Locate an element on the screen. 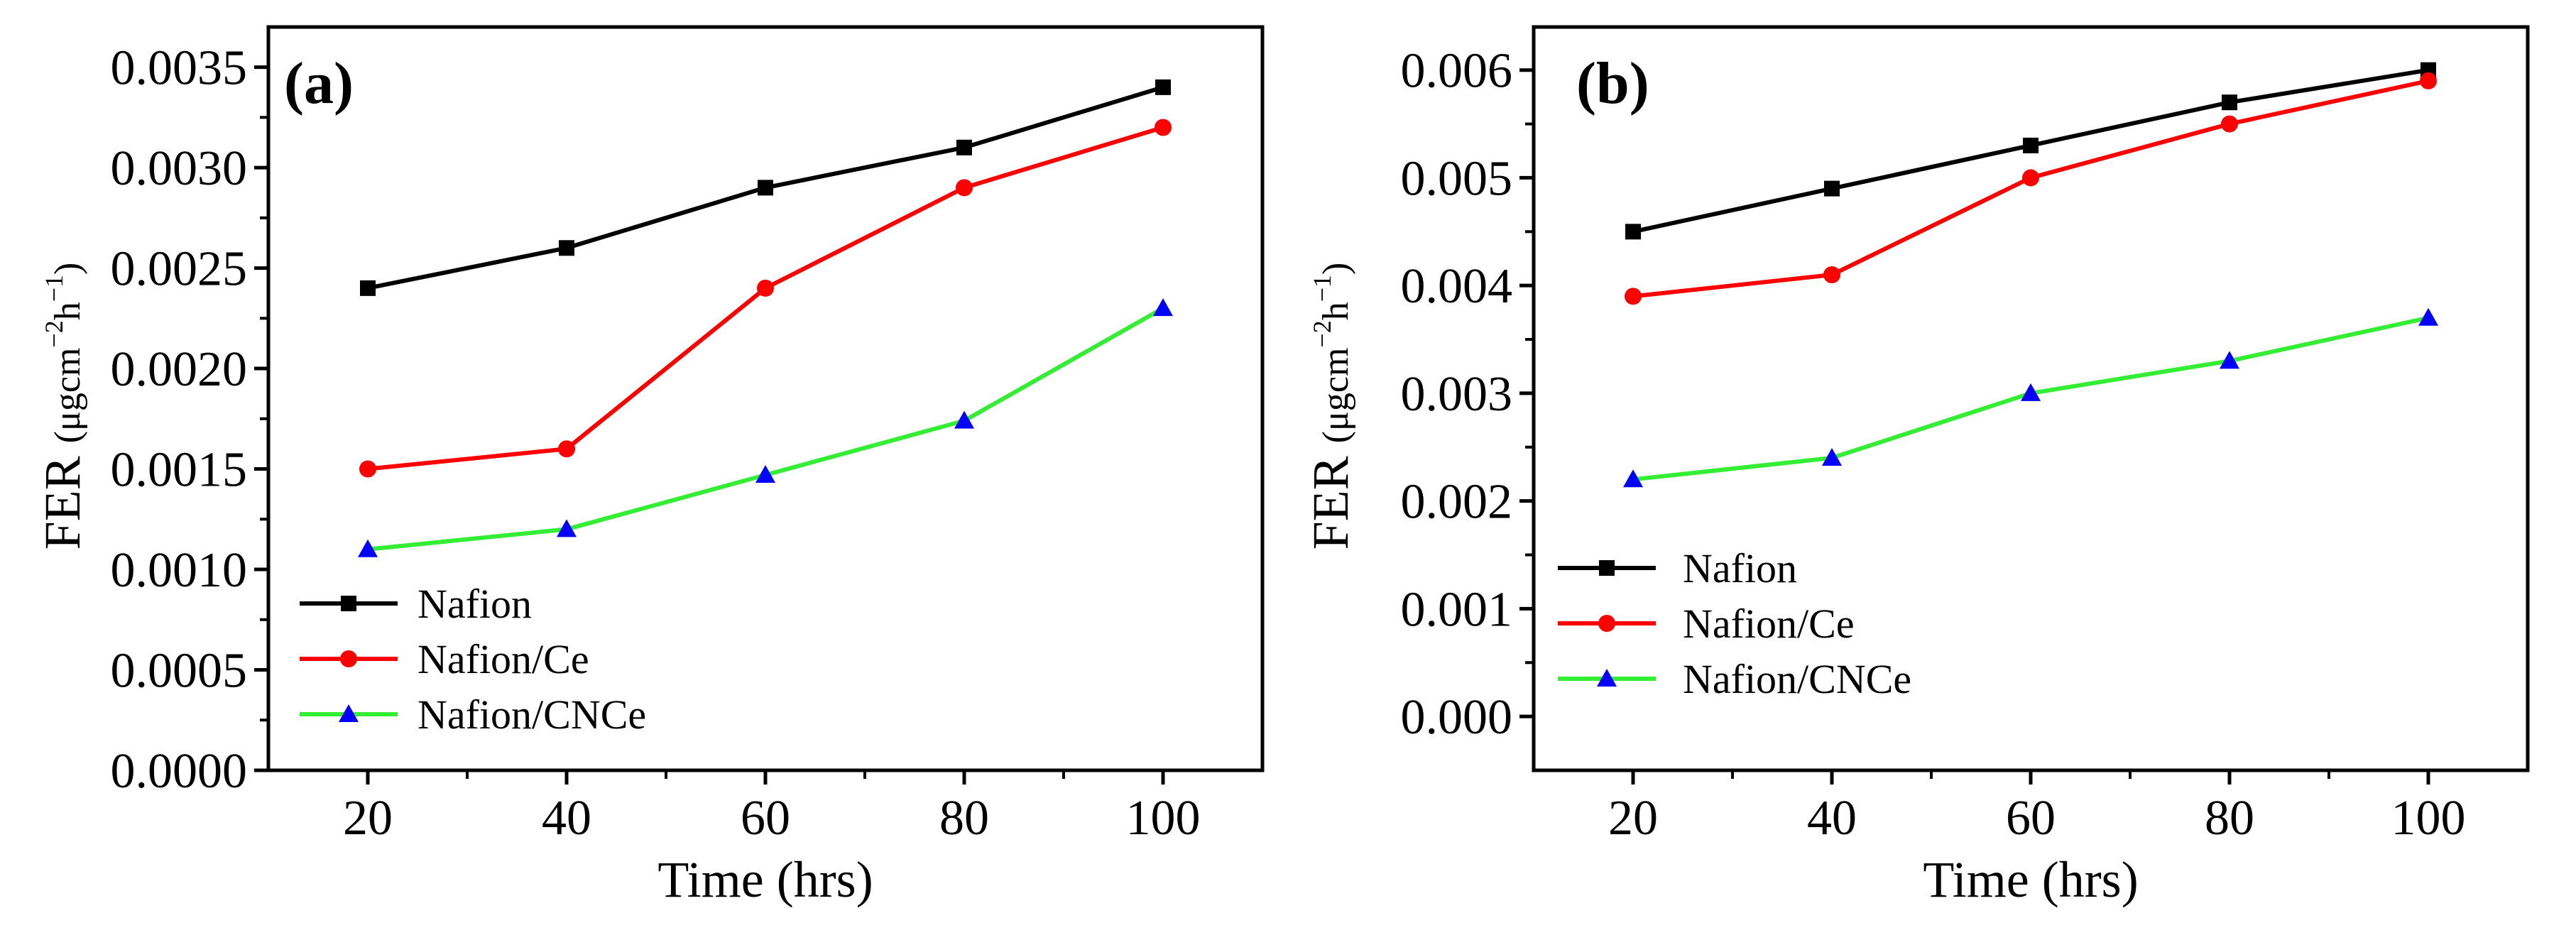  y-tick-label: 0.0030 is located at coordinates (179, 168).